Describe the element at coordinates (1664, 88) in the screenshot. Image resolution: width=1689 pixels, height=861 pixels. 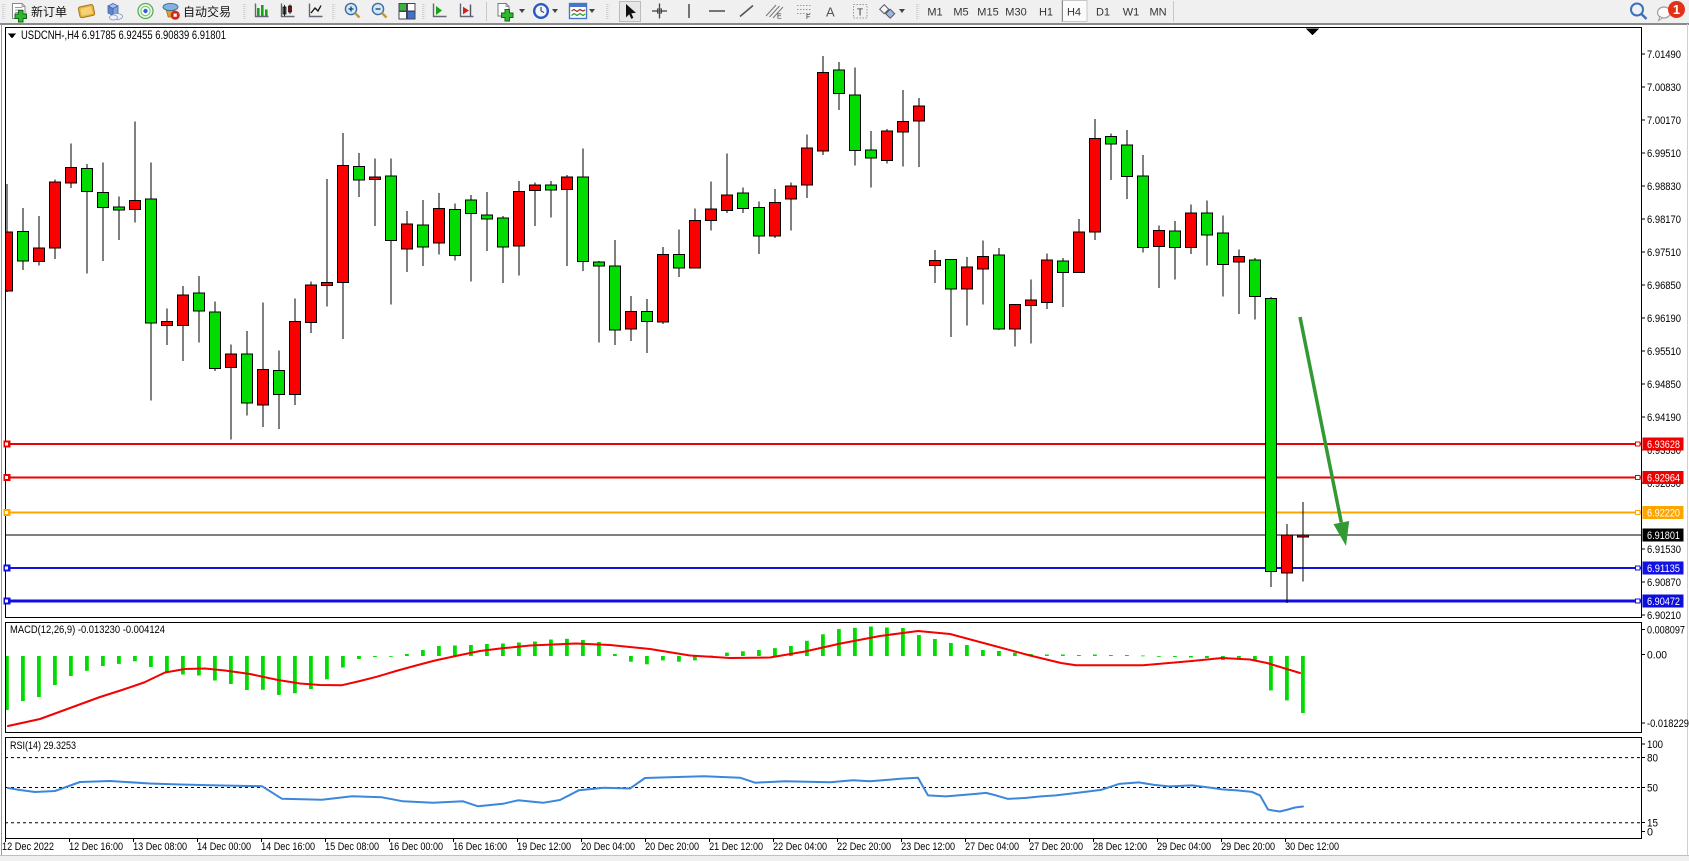
I see `svg-text: 7.00830` at that location.